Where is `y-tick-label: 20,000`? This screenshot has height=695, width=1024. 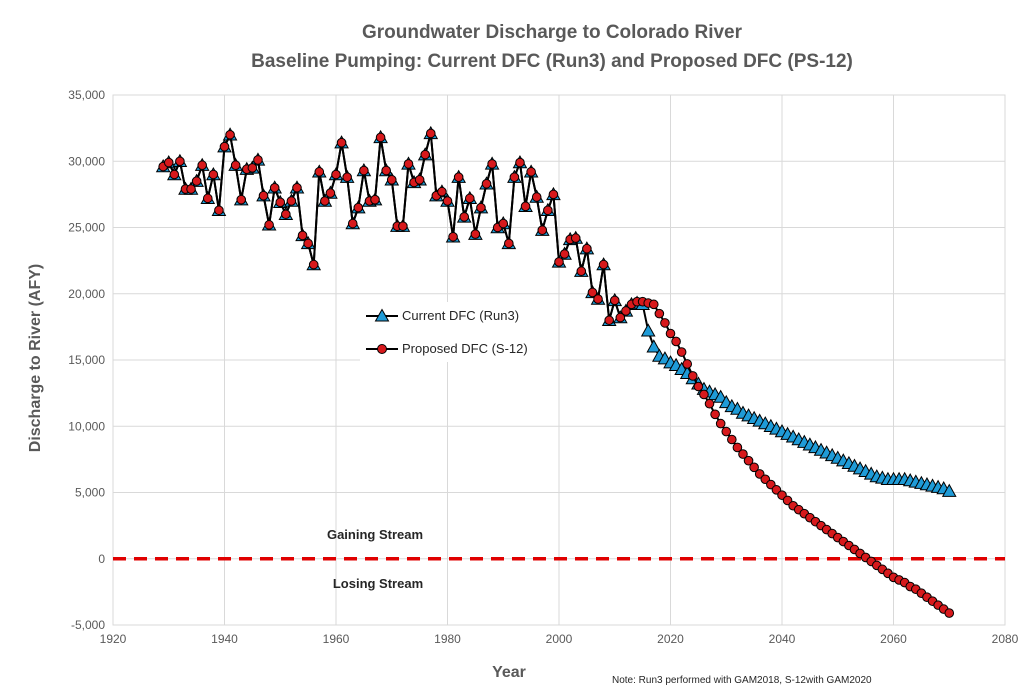
y-tick-label: 20,000 is located at coordinates (86, 294).